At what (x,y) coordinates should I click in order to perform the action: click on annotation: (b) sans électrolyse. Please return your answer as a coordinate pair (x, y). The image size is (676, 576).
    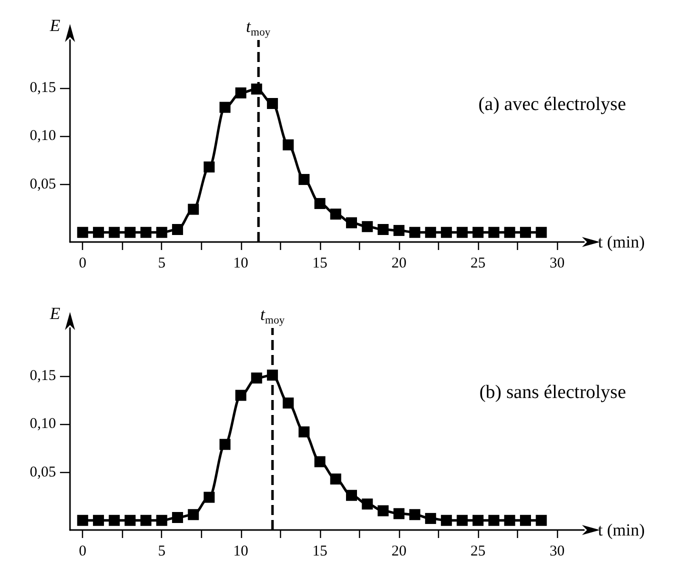
    Looking at the image, I should click on (552, 392).